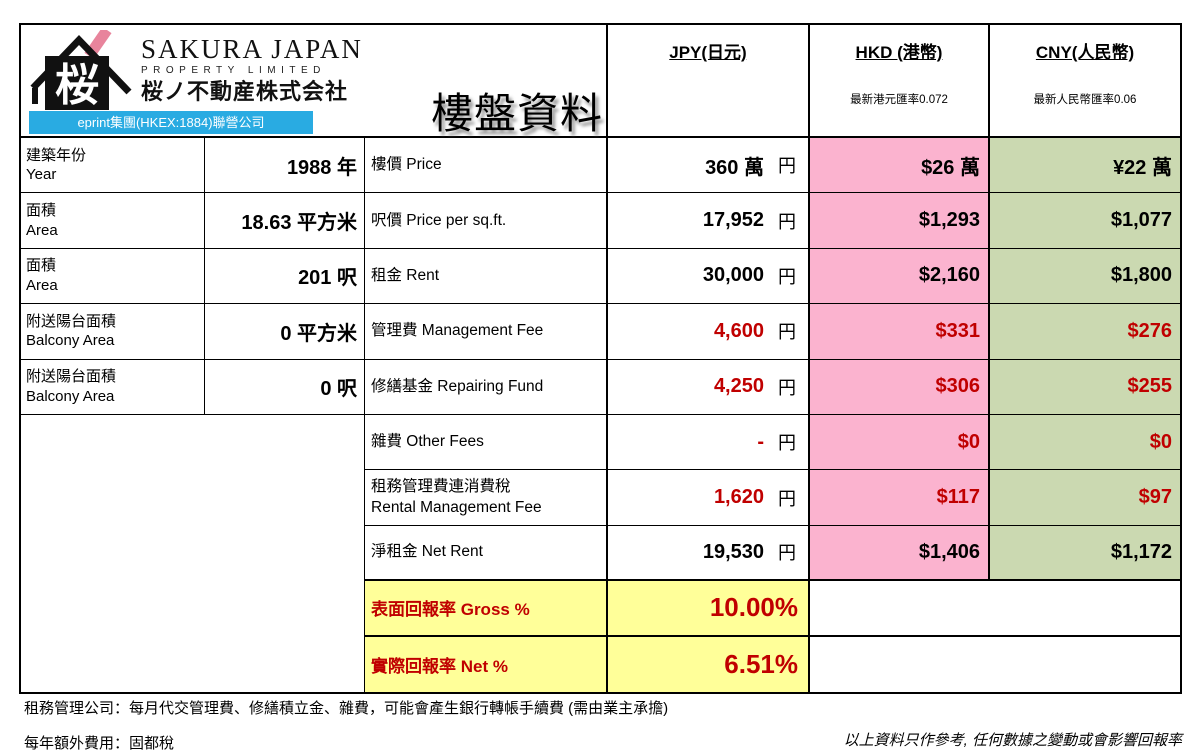  What do you see at coordinates (733, 551) in the screenshot?
I see `jpy-amount: 19,530` at bounding box center [733, 551].